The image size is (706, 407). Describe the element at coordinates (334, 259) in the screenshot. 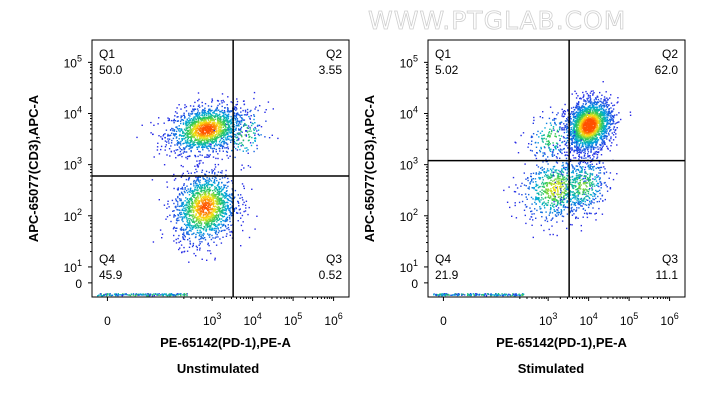

I see `quadrant-name-q3: Q3` at that location.